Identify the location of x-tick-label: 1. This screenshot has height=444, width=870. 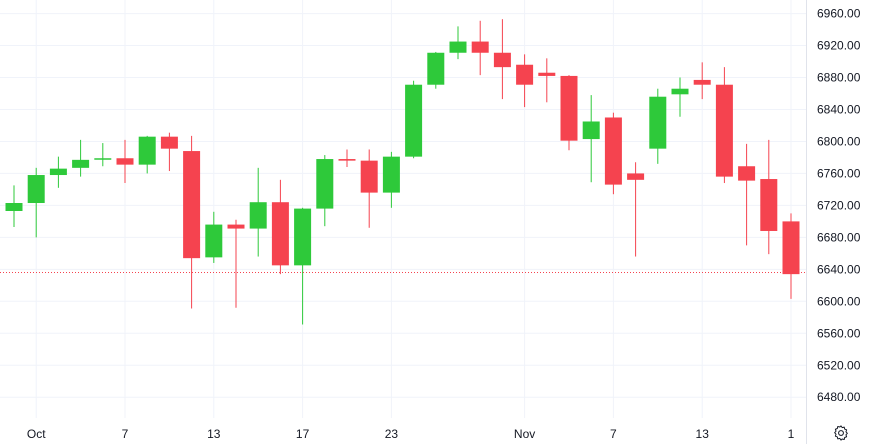
(791, 434).